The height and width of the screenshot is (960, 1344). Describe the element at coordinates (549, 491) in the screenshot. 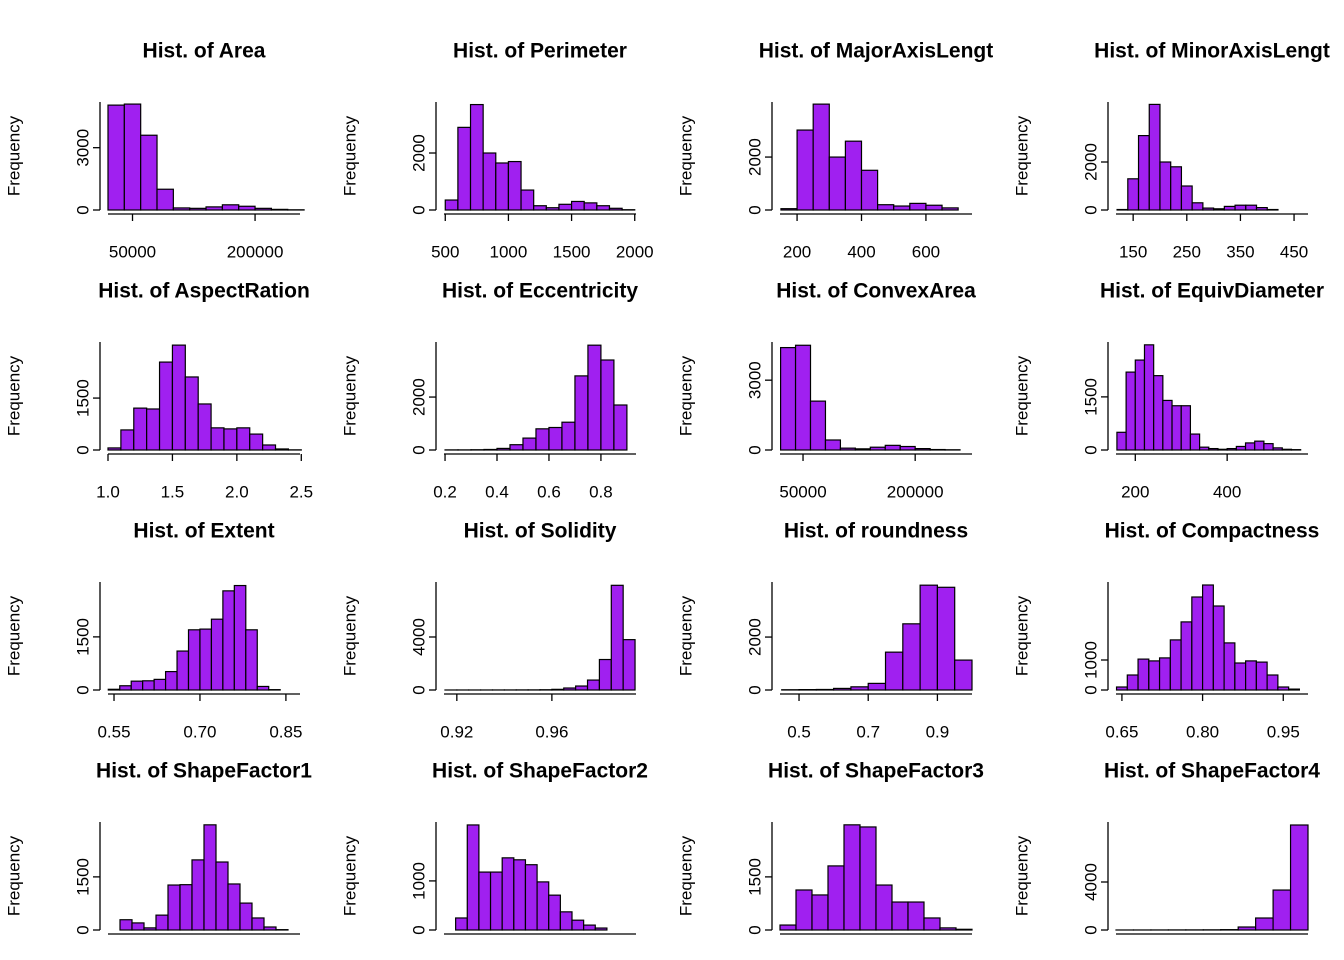

I see `x-tick-label: 0.6` at that location.